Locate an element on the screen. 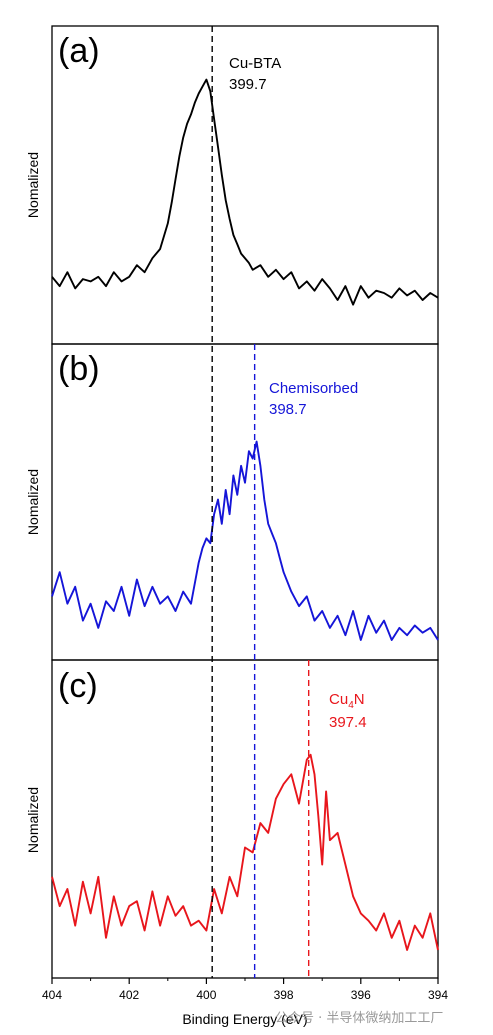 This screenshot has width=493, height=1035. x-tick-label-396: 396 is located at coordinates (361, 995).